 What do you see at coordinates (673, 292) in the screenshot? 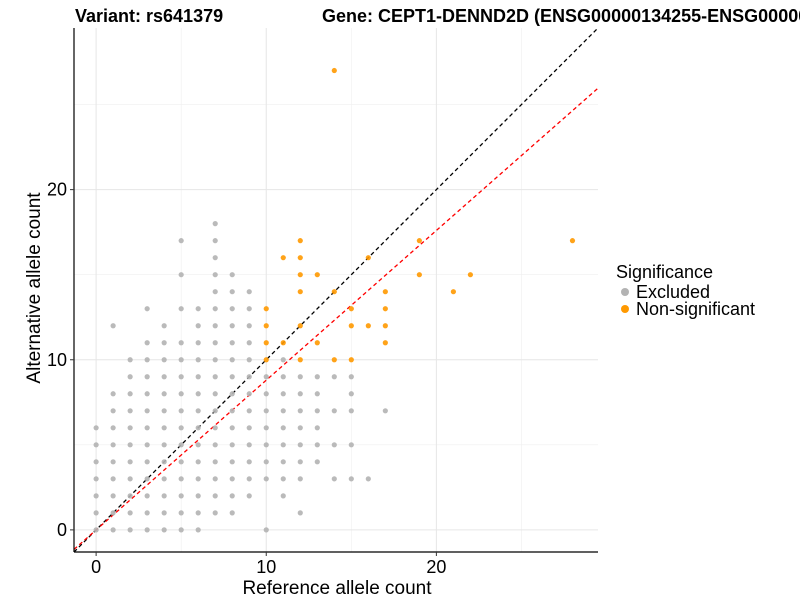
I see `legend-label: Excluded` at bounding box center [673, 292].